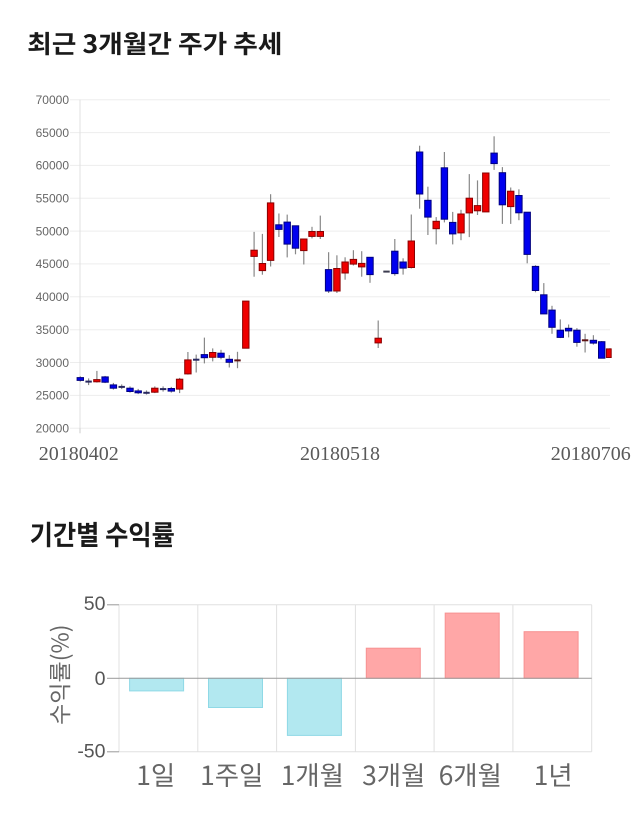 This screenshot has width=640, height=815. Describe the element at coordinates (53, 231) in the screenshot. I see `svg-text: 50000` at that location.